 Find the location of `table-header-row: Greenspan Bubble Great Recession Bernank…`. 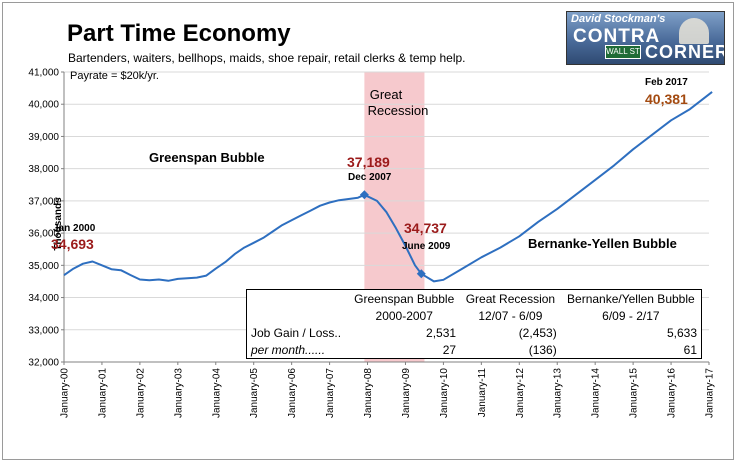

table-header-row: Greenspan Bubble Great Recession Bernank… is located at coordinates (474, 299).